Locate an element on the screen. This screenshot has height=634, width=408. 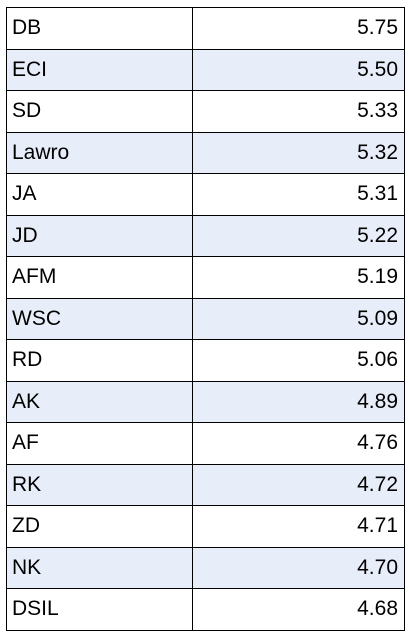
value-cell: 4.71 is located at coordinates (377, 526).